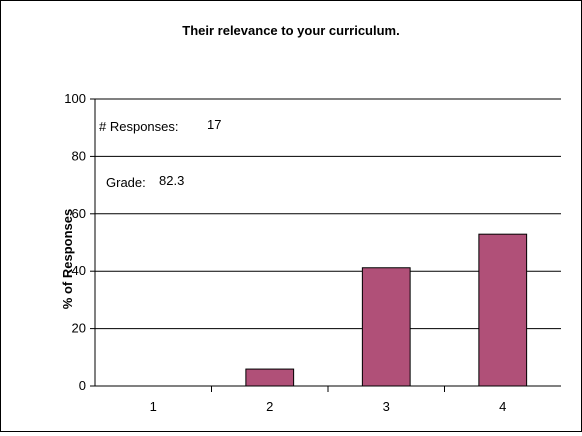 This screenshot has height=436, width=582. Describe the element at coordinates (67, 259) in the screenshot. I see `y-axis-label: % of Responses` at that location.